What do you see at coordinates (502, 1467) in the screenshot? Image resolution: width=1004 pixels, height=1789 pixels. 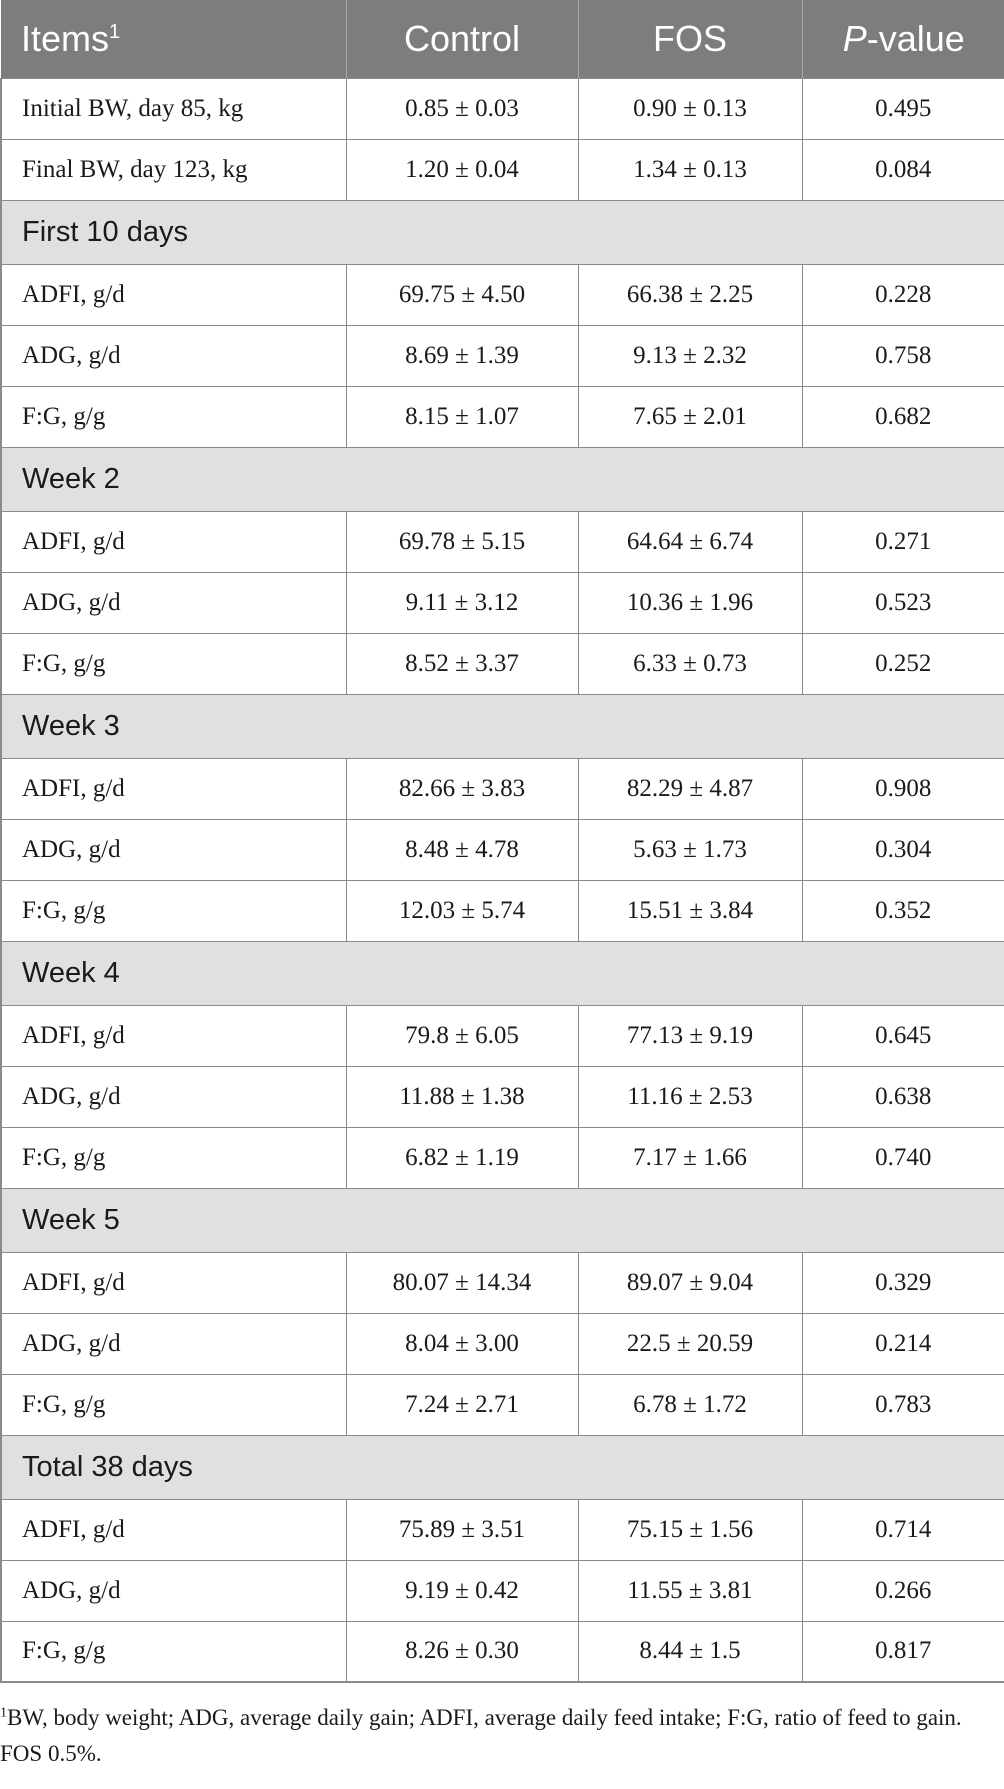 I see `section-label: Total 38 days` at bounding box center [502, 1467].